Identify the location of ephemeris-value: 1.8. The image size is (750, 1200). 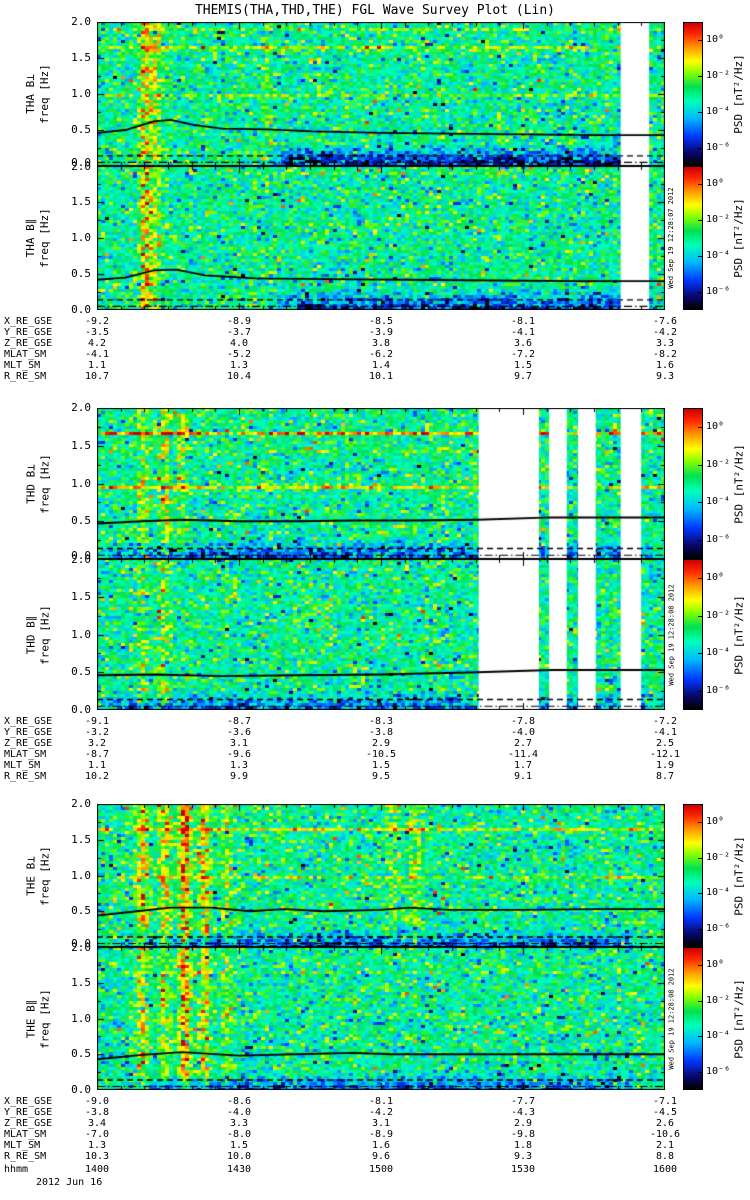
(523, 1145).